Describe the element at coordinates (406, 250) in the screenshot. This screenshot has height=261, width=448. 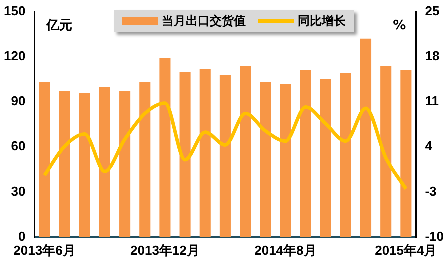
I see `x-tick-label: 2015年4月` at that location.